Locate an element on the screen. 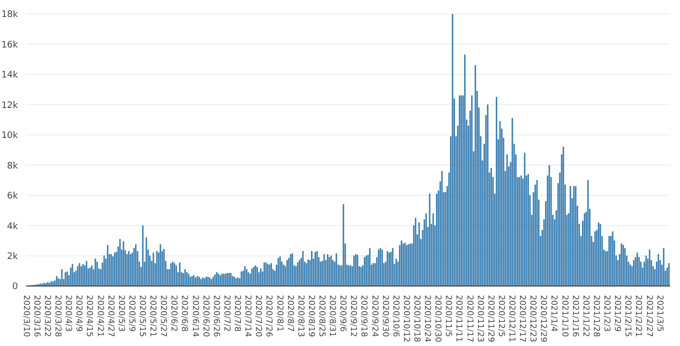 The height and width of the screenshot is (346, 680). x-tick-label: 2020/12/23 is located at coordinates (533, 318).